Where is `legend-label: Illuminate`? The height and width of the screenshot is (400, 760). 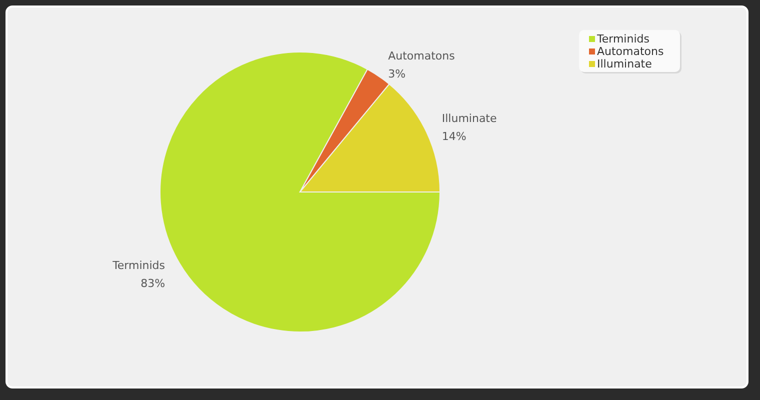 legend-label: Illuminate is located at coordinates (624, 64).